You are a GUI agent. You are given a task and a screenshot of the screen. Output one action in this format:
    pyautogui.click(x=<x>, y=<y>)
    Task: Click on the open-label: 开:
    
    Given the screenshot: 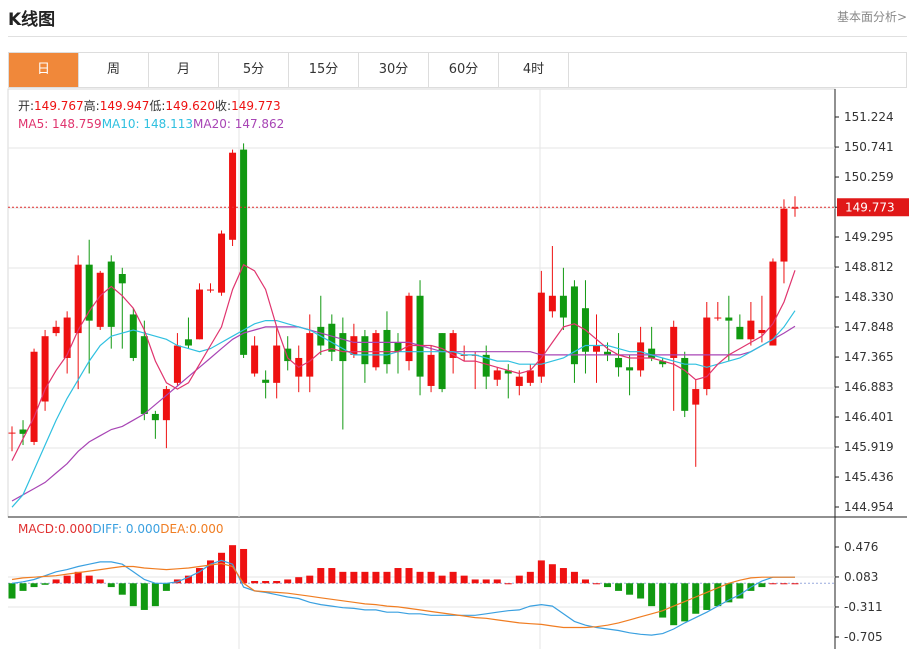 What is the action you would take?
    pyautogui.click(x=26, y=106)
    